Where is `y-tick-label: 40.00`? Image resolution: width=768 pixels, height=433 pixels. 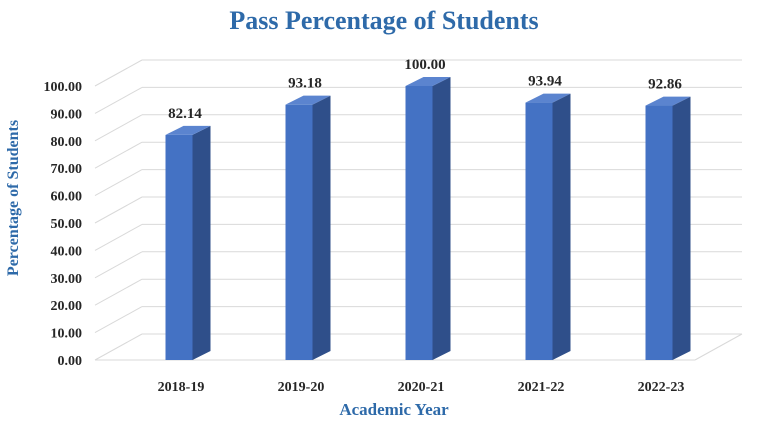 y-tick-label: 40.00 is located at coordinates (67, 251).